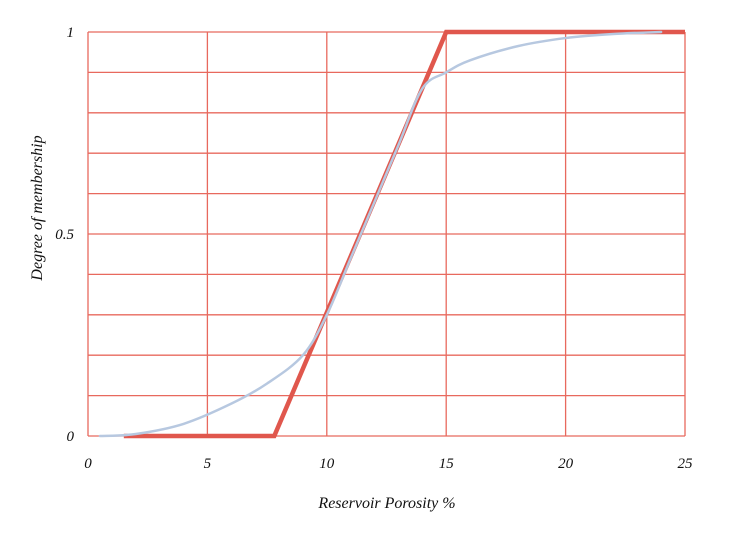 The width and height of the screenshot is (730, 533). I want to click on x-tick-label: 20, so click(566, 464).